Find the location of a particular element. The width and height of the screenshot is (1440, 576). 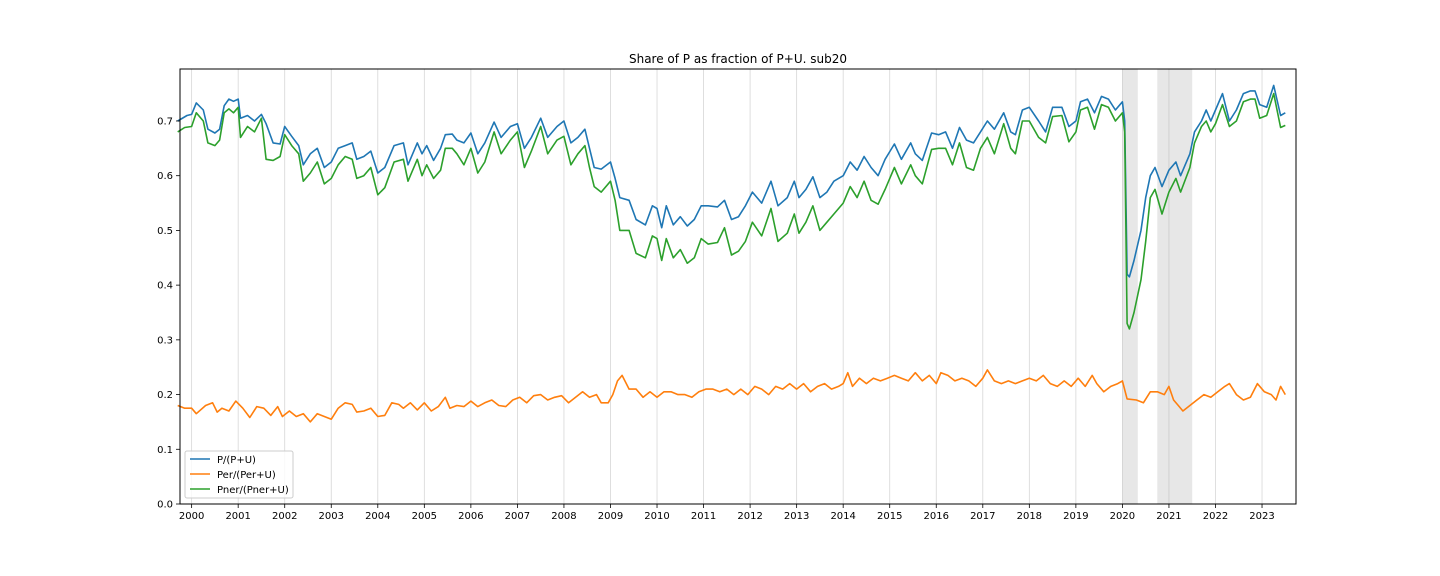

x-tick-label-2015: 2015 is located at coordinates (889, 516).